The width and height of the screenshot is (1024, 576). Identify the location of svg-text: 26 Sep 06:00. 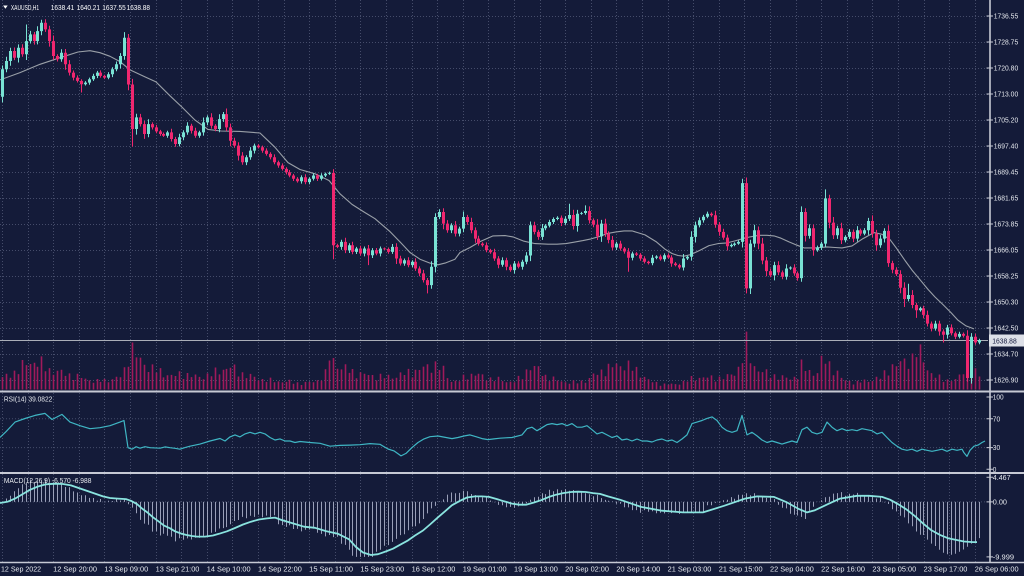
(997, 569).